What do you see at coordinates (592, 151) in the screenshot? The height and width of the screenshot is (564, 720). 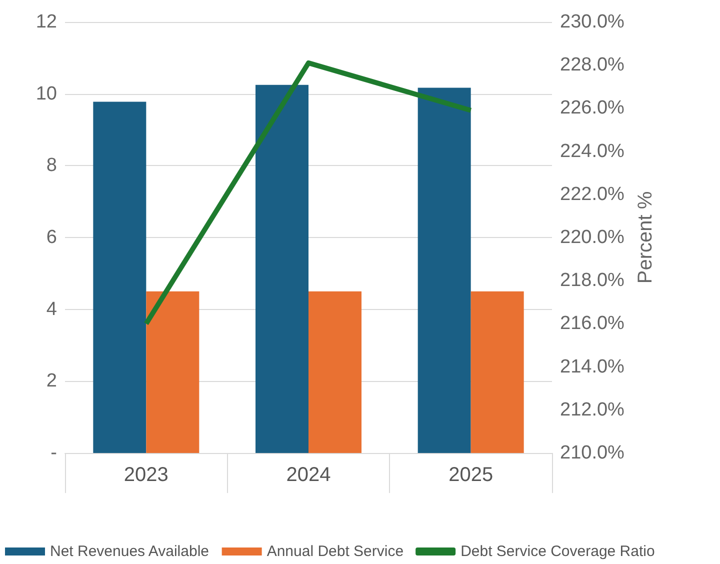 I see `y2-tick-label: 224.0%` at bounding box center [592, 151].